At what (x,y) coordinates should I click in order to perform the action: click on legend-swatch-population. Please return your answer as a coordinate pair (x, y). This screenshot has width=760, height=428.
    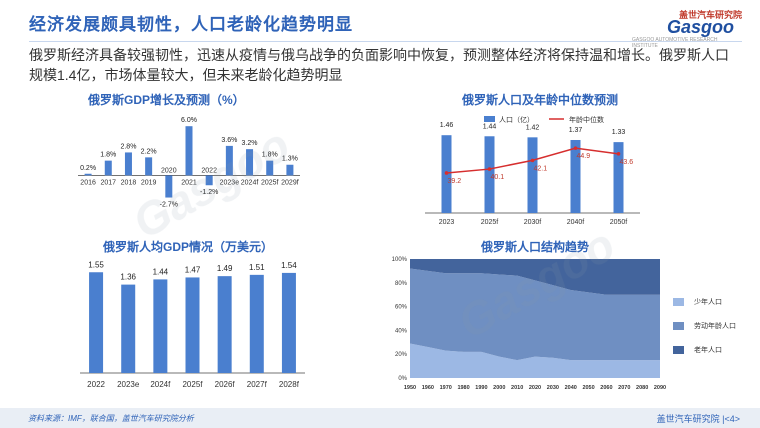
    Looking at the image, I should click on (489, 119).